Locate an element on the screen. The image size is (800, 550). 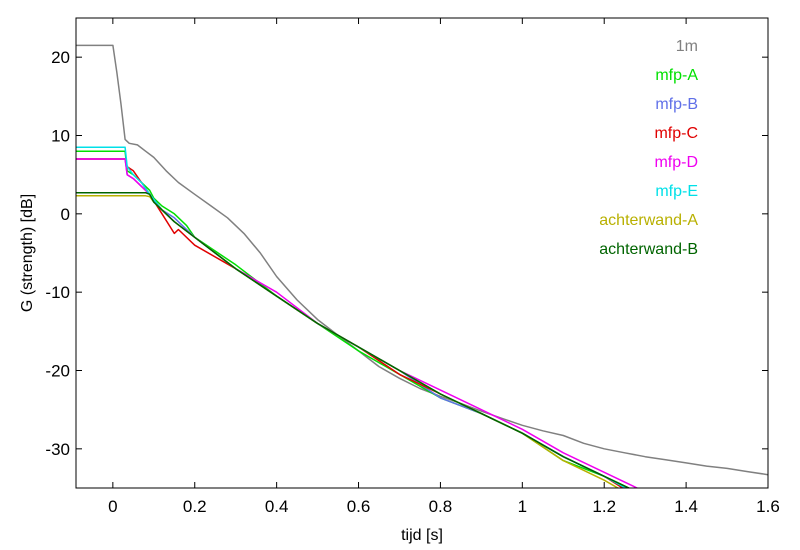
legend-entry-achterwand-B: achterwand-B is located at coordinates (648, 249).